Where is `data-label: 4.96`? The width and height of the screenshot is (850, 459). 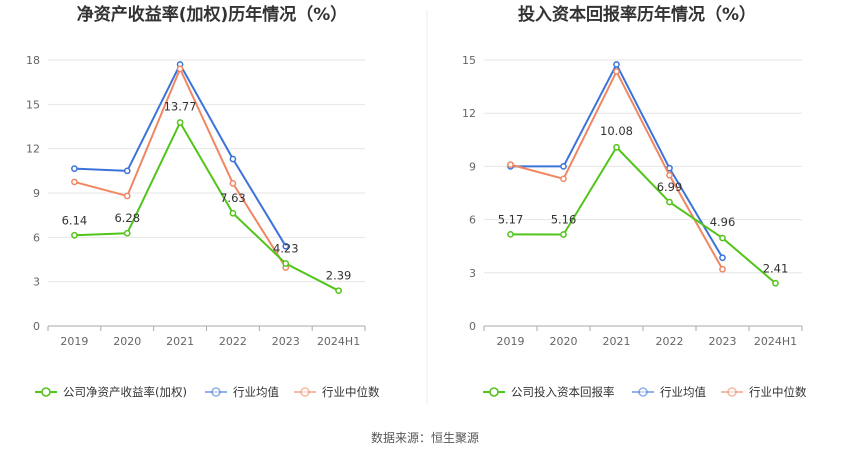
data-label: 4.96 is located at coordinates (723, 222).